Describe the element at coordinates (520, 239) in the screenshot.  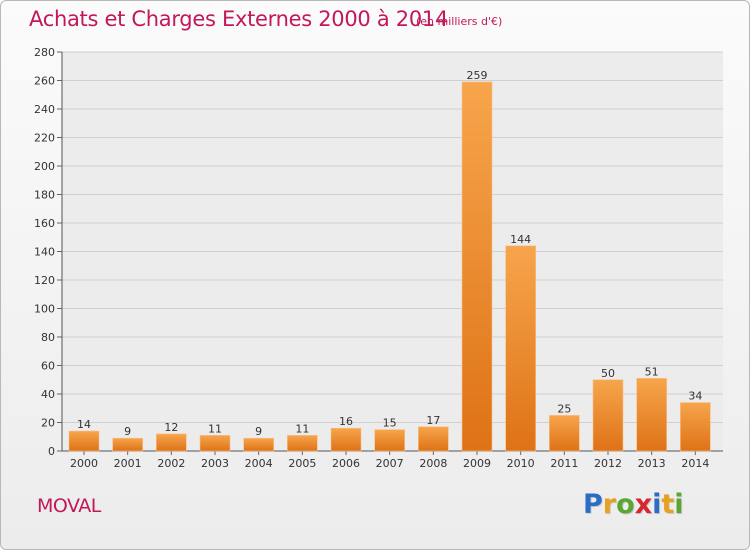
I see `data-label-2010: 144` at that location.